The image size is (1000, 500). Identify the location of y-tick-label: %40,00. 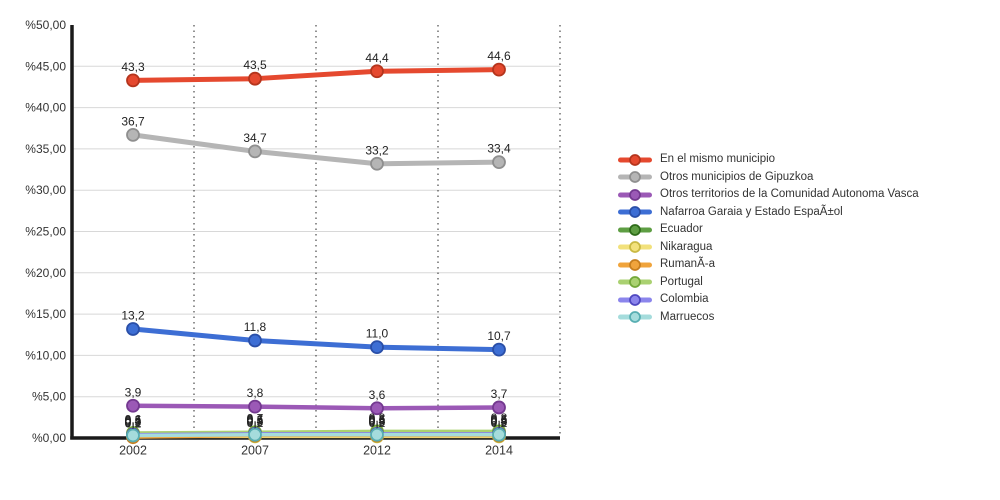
(45, 108).